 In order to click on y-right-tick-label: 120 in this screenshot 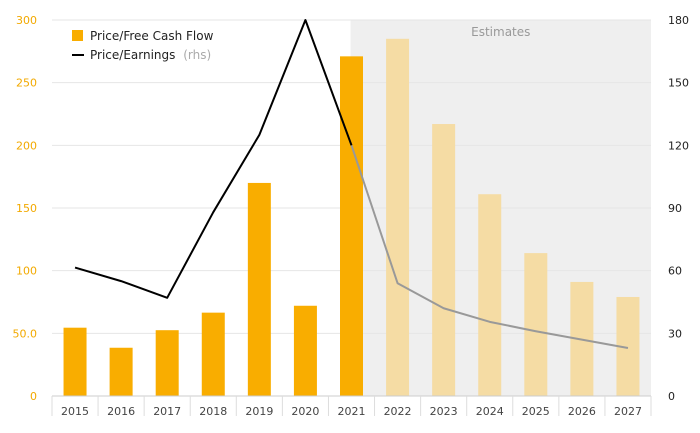, I will do `click(678, 145)`.